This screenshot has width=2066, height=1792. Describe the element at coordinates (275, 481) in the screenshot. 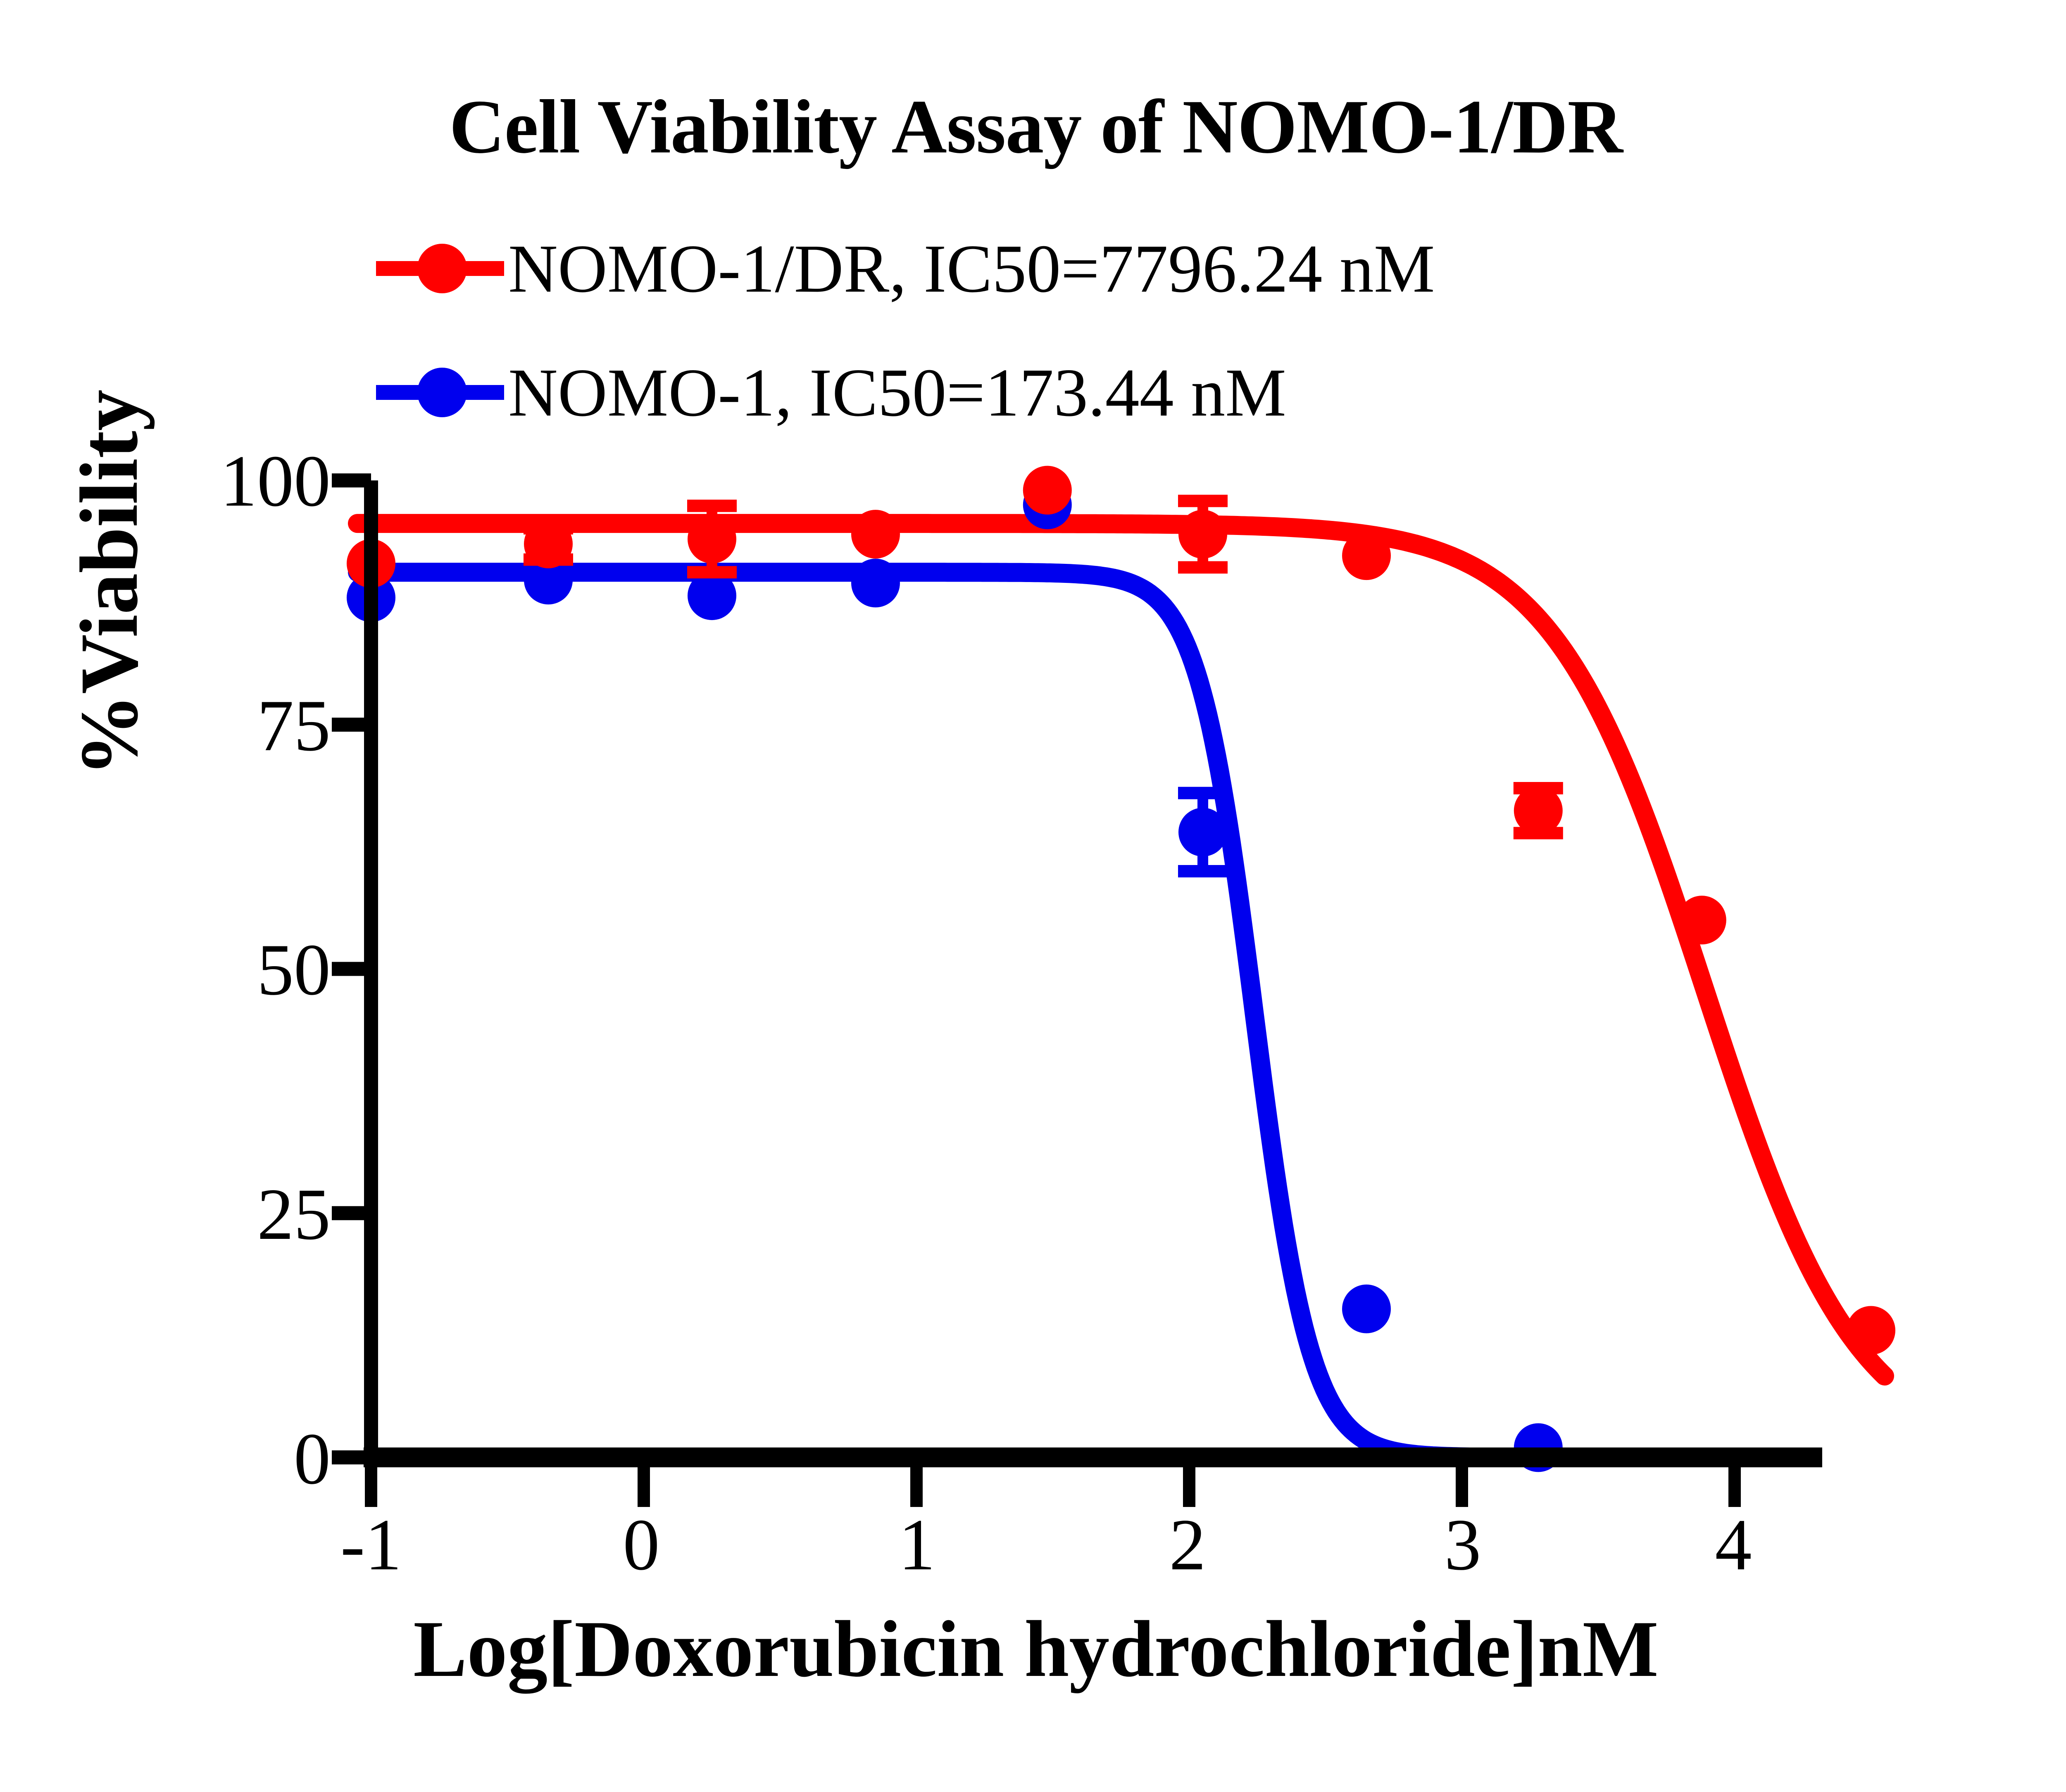

I see `y-tick-label-100: 100` at that location.